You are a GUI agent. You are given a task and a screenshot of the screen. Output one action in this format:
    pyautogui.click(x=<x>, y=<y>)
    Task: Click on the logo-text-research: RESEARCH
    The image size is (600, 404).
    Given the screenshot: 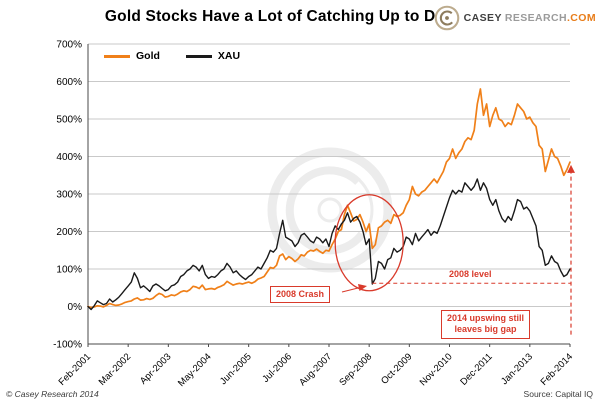 What is the action you would take?
    pyautogui.click(x=535, y=18)
    